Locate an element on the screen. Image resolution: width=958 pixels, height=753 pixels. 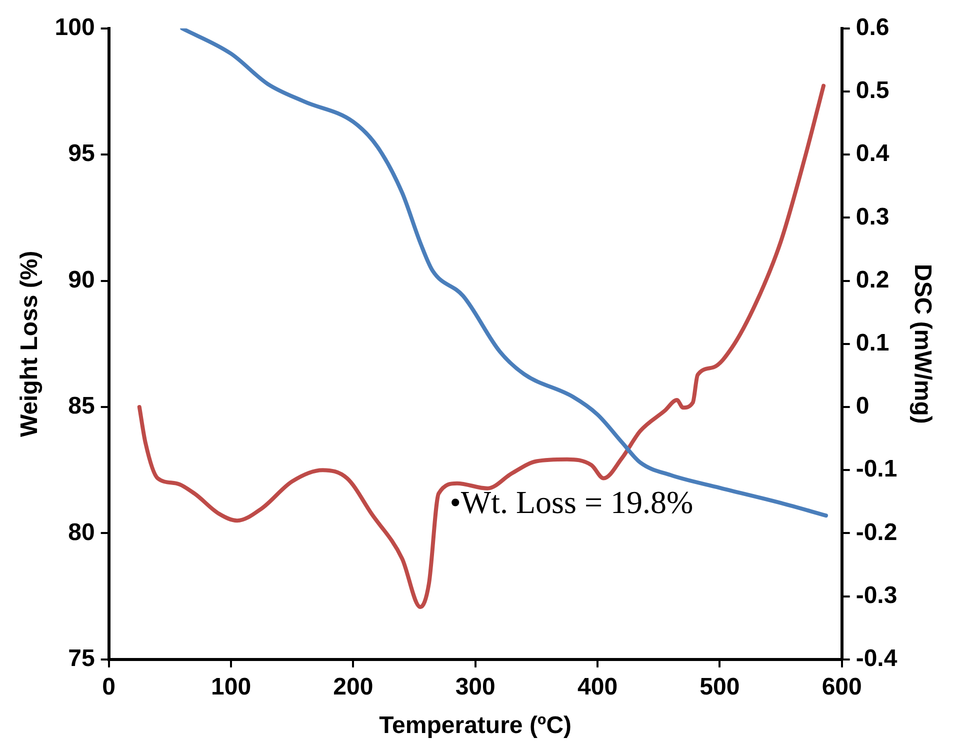
y-tick-label: 85 is located at coordinates (81, 406).